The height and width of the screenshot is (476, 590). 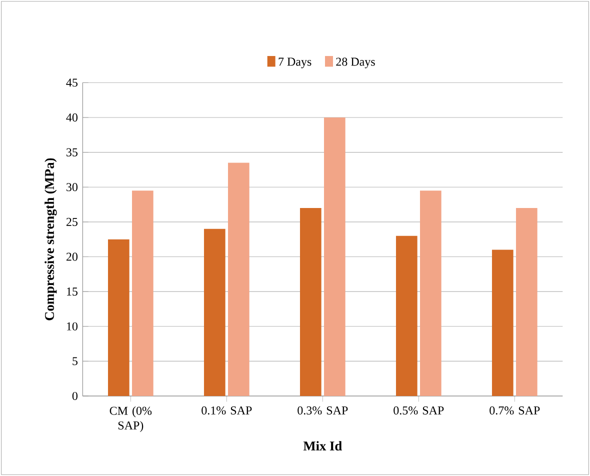 I want to click on y-tick-label: 30, so click(x=72, y=187).